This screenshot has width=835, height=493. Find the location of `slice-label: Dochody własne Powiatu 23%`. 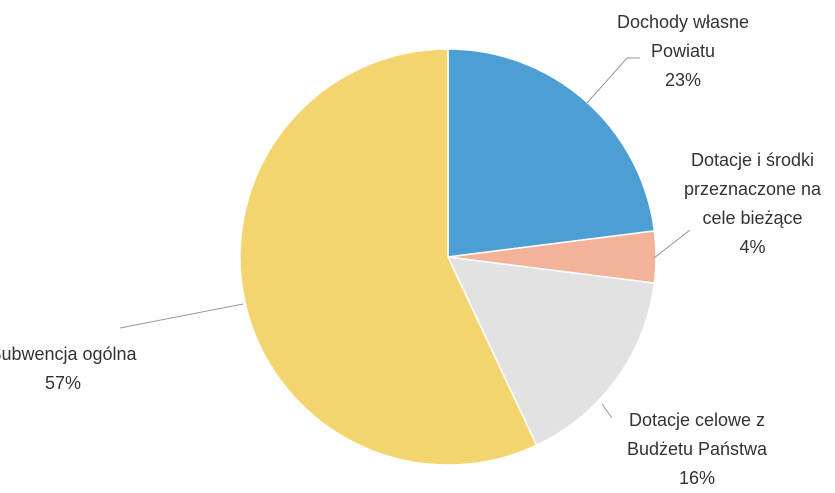

slice-label: Dochody własne Powiatu 23% is located at coordinates (683, 51).